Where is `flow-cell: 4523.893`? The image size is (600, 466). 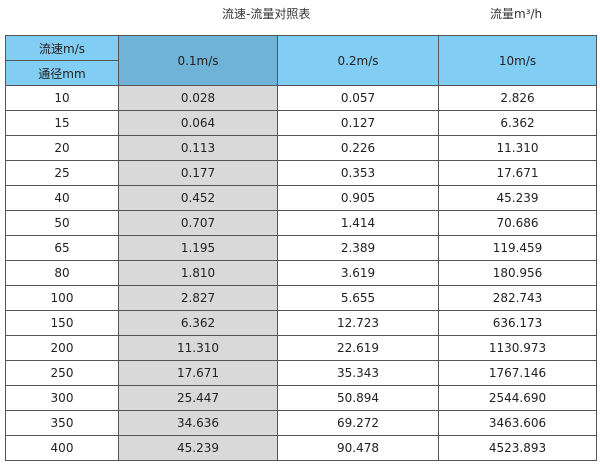 flow-cell: 4523.893 is located at coordinates (517, 448).